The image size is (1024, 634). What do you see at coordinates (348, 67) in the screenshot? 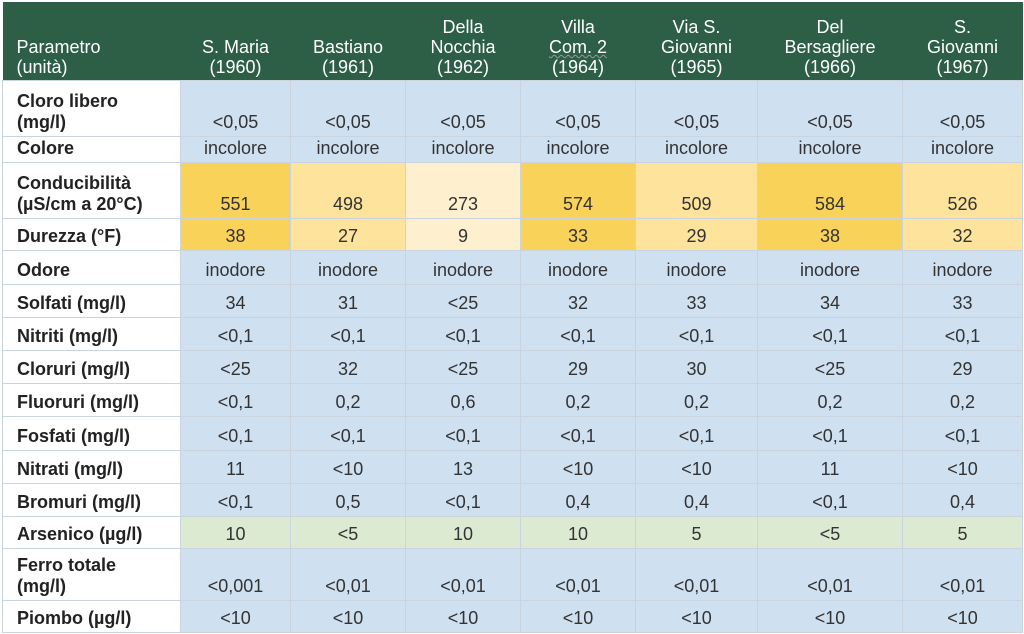
I see `text-line: (1961)` at bounding box center [348, 67].